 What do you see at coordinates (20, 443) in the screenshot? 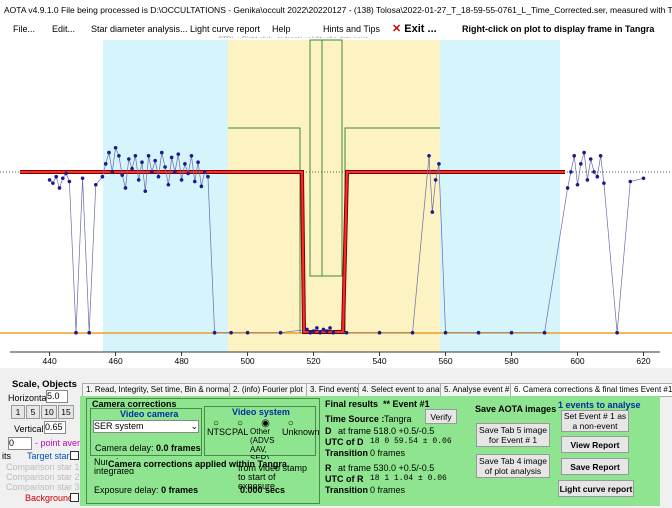
I see `avg-select: 0` at bounding box center [20, 443].